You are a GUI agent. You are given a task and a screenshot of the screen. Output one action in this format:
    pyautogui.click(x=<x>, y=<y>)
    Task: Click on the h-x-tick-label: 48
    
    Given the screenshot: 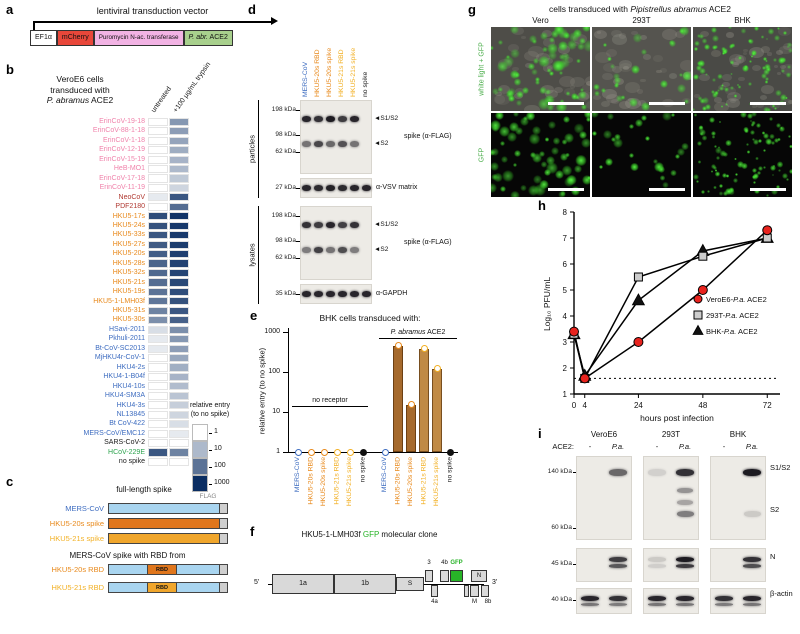 What is the action you would take?
    pyautogui.click(x=702, y=405)
    